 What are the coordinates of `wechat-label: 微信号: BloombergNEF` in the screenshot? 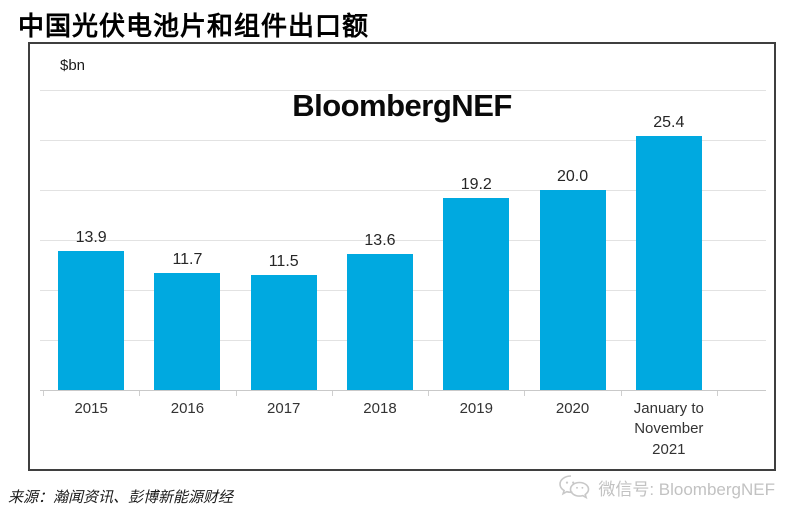 It's located at (686, 489).